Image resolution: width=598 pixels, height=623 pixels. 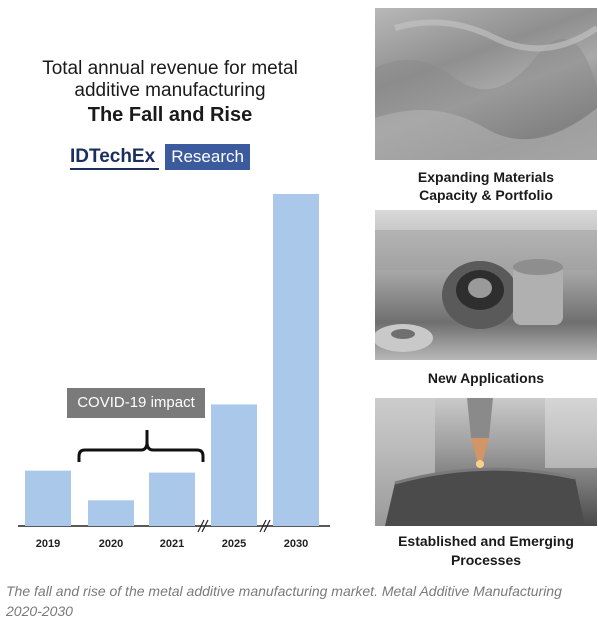 What do you see at coordinates (486, 378) in the screenshot?
I see `panel-2-caption: New Applications` at bounding box center [486, 378].